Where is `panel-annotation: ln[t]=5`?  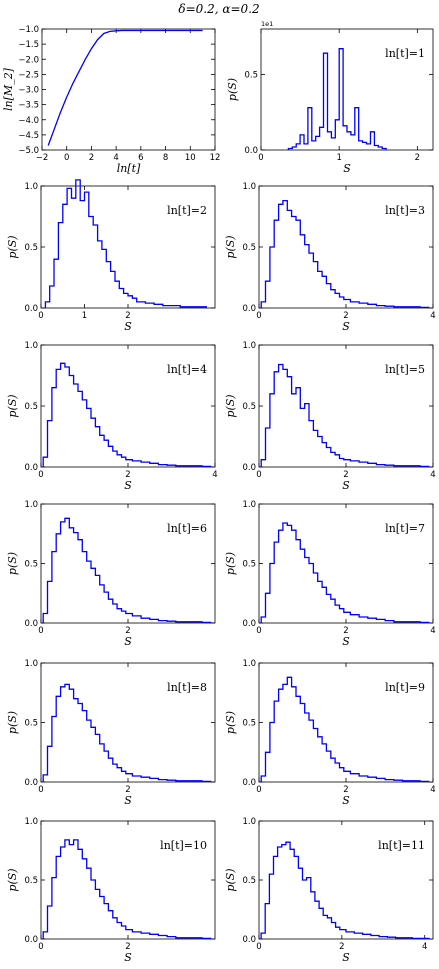 panel-annotation: ln[t]=5 is located at coordinates (405, 369).